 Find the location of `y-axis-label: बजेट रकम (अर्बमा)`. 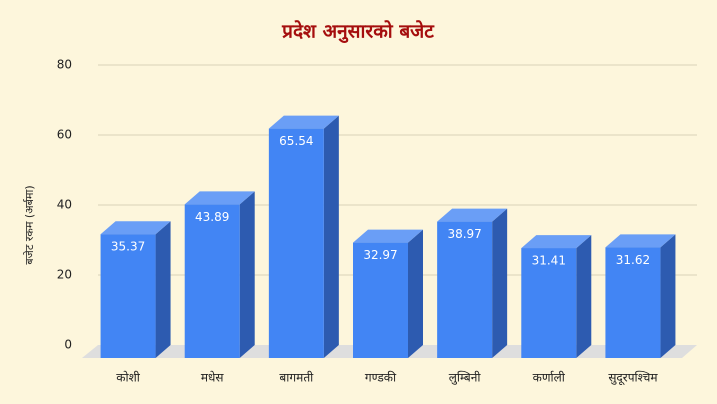

y-axis-label: बजेट रकम (अर्बमा) is located at coordinates (29, 224).